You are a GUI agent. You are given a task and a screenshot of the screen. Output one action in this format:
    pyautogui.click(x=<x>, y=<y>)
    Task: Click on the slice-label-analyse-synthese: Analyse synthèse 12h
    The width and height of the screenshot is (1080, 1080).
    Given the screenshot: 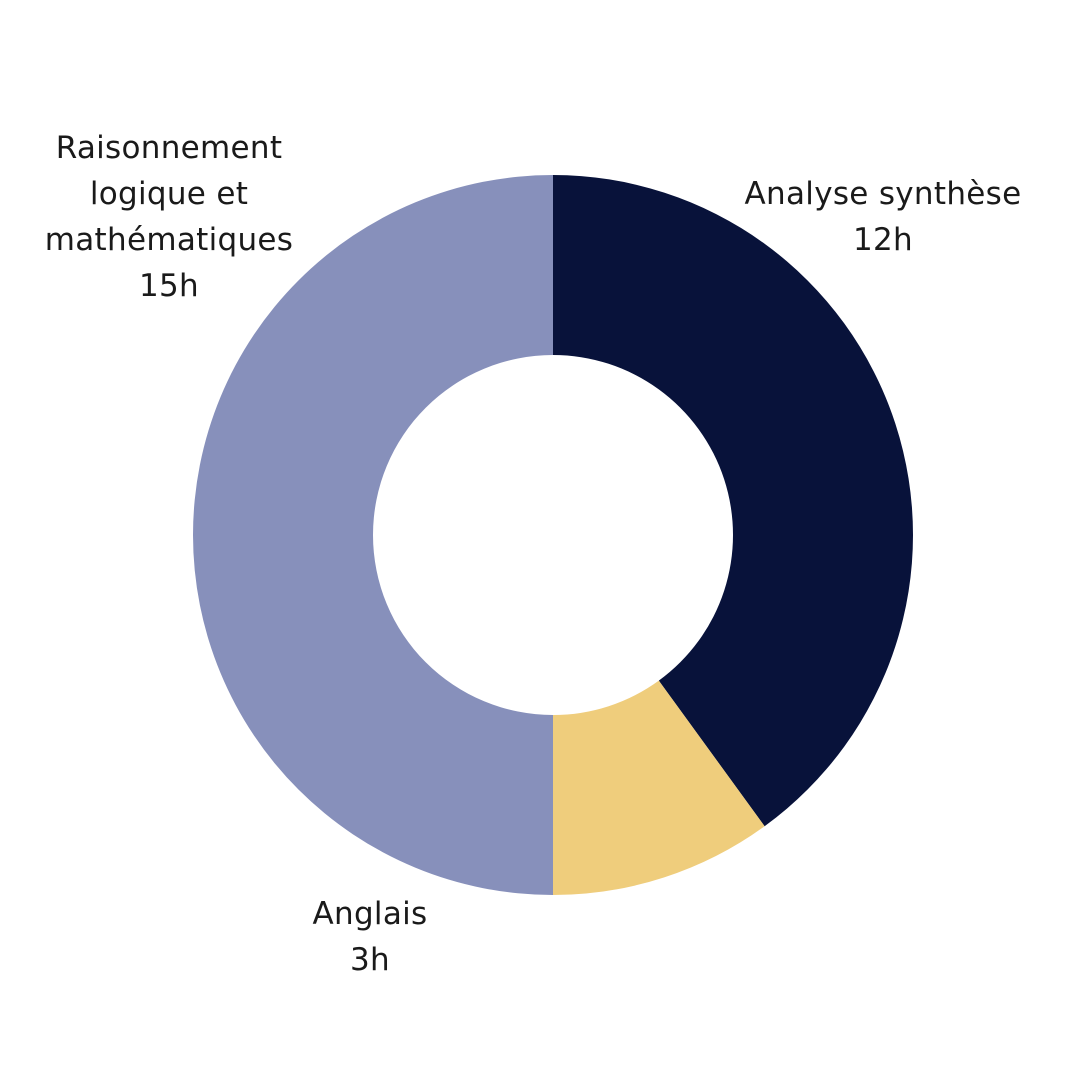 What is the action you would take?
    pyautogui.click(x=883, y=217)
    